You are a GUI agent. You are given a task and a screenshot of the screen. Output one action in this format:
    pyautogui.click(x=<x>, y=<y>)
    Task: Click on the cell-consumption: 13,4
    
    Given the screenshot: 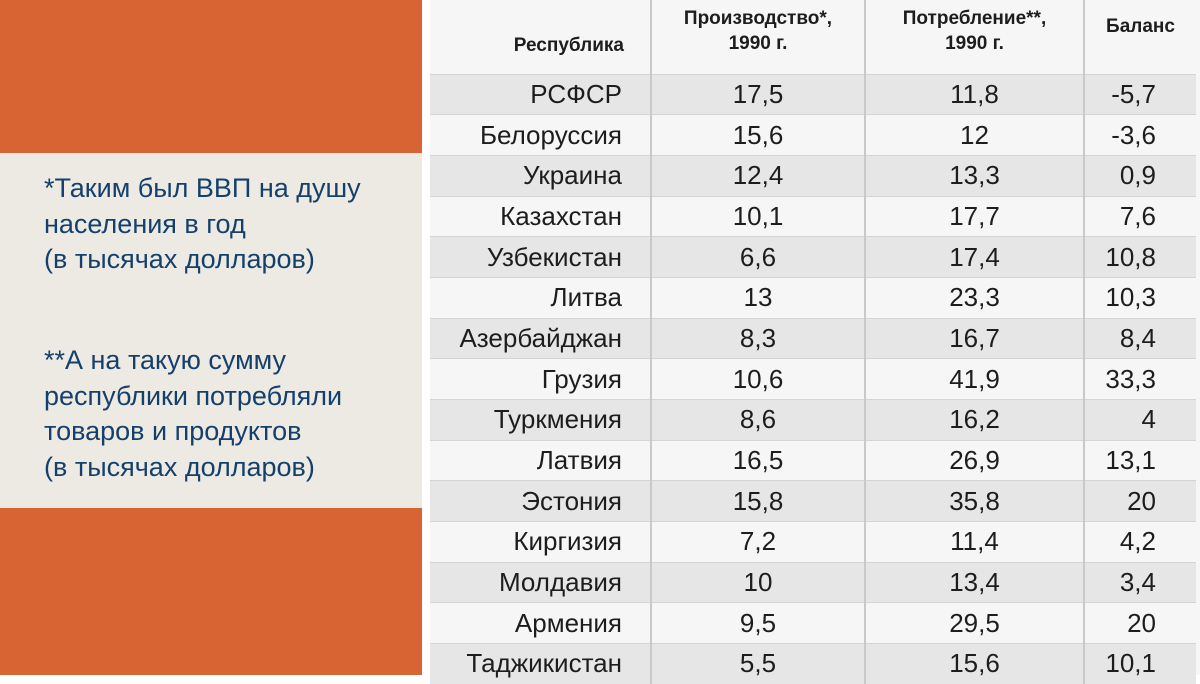 What is the action you would take?
    pyautogui.click(x=974, y=582)
    